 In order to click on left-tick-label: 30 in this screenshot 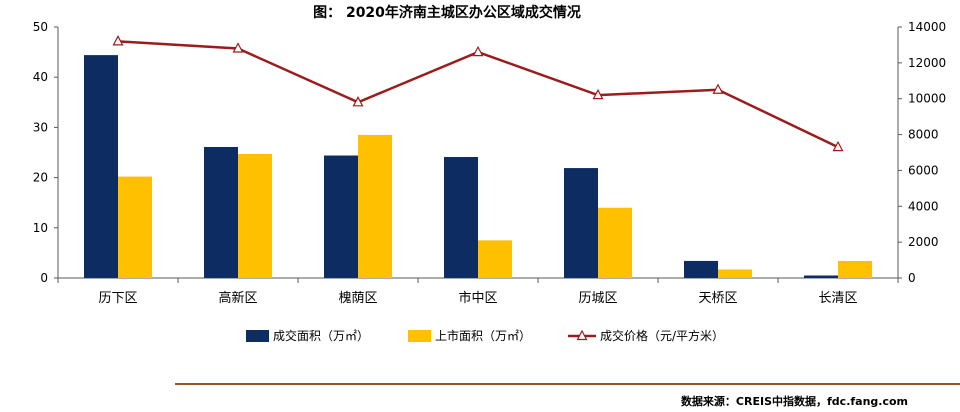, I will do `click(40, 127)`.